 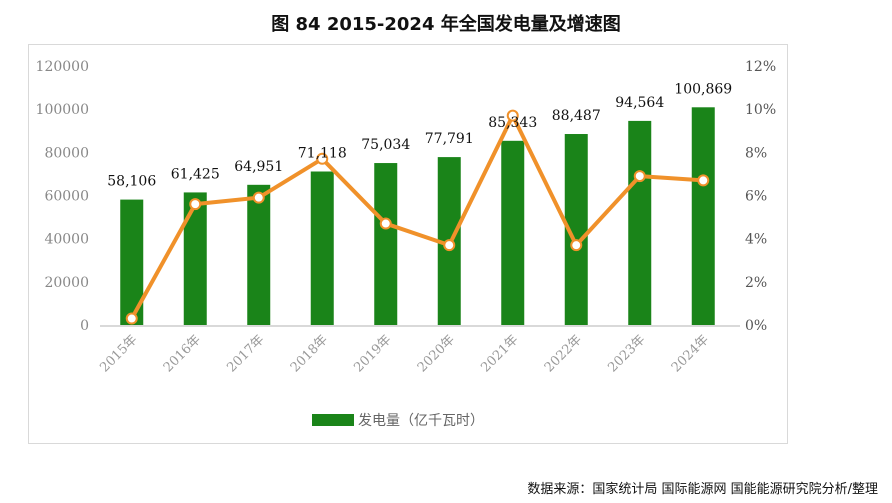 I want to click on x-axis-tick: 2020年, so click(x=436, y=353).